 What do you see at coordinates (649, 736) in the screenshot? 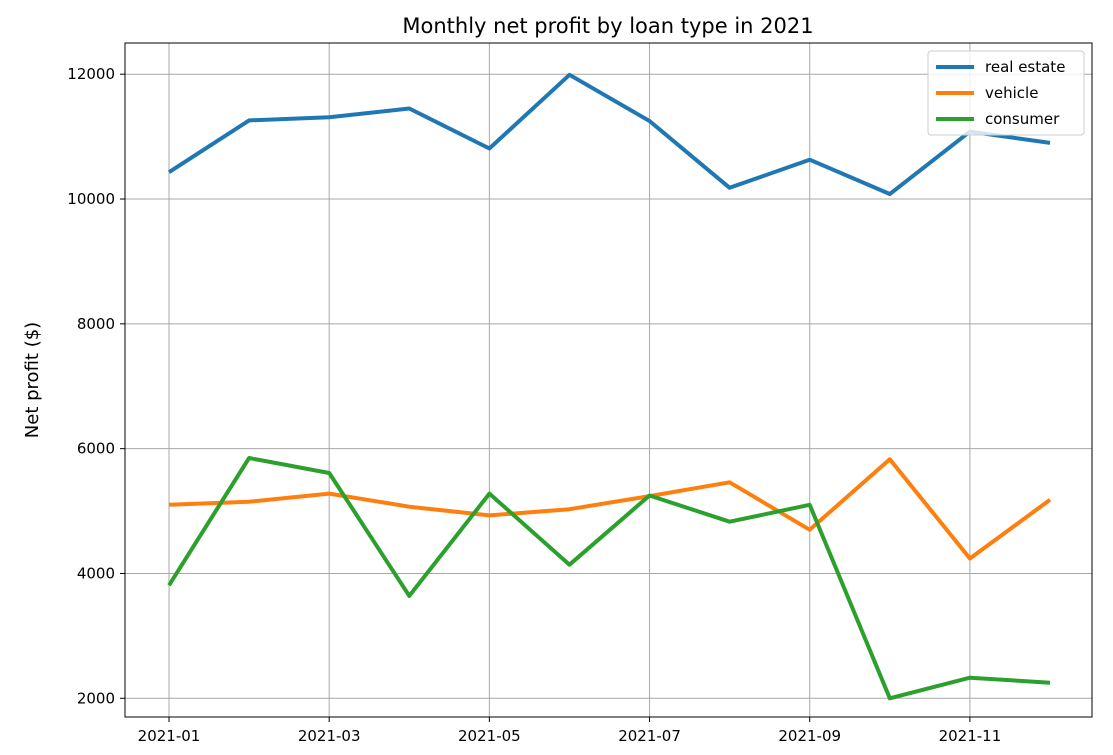
I see `x-tick-label: 2021-07` at bounding box center [649, 736].